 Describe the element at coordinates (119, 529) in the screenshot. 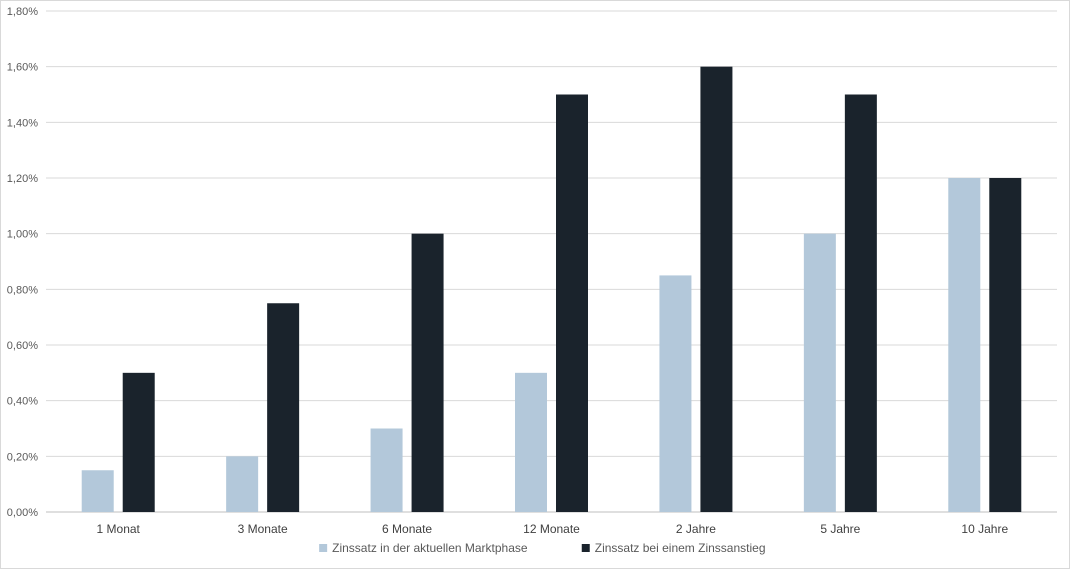

I see `x-tick-label: 1 Monat` at that location.